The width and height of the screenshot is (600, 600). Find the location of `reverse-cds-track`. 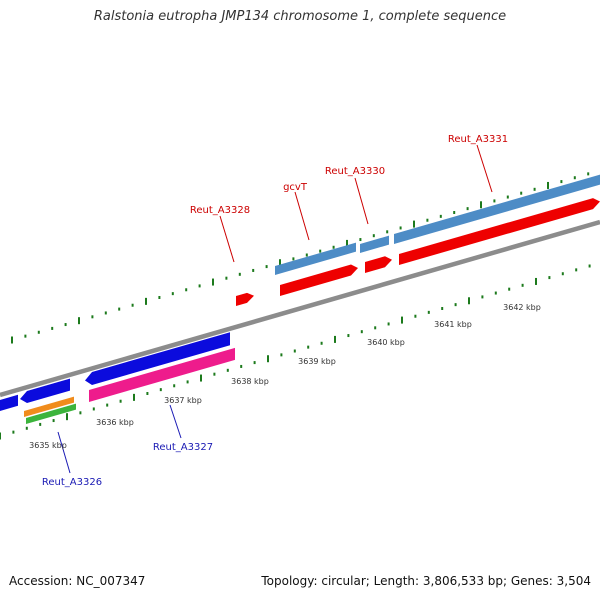

reverse-cds-track is located at coordinates (129, 385).